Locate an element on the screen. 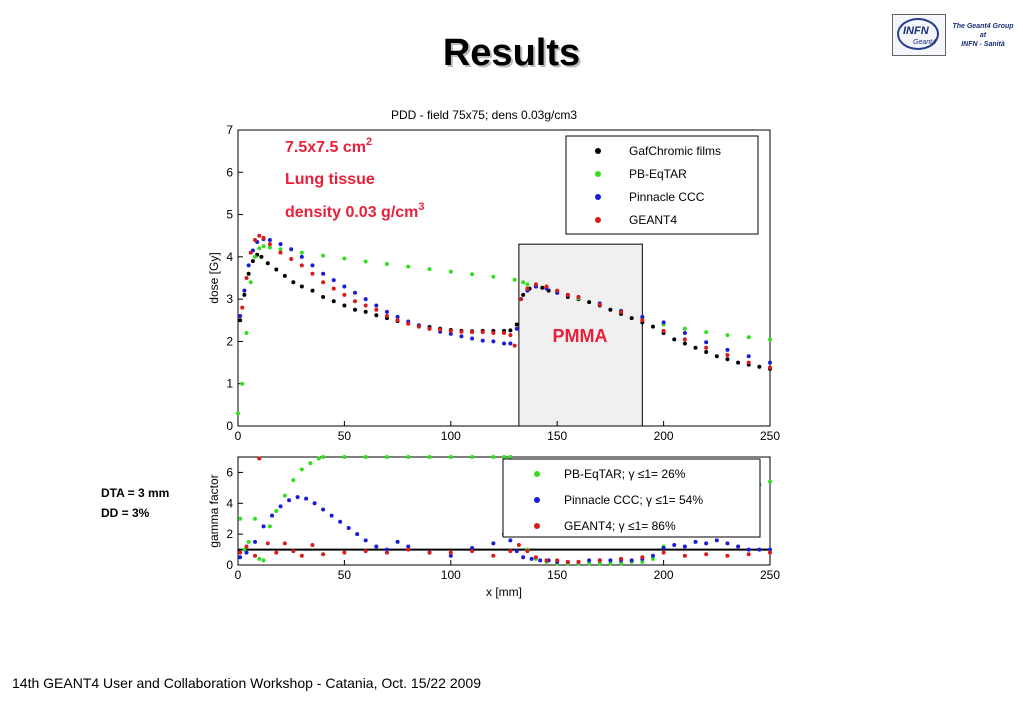  y-tick-label: 2 is located at coordinates (229, 534).